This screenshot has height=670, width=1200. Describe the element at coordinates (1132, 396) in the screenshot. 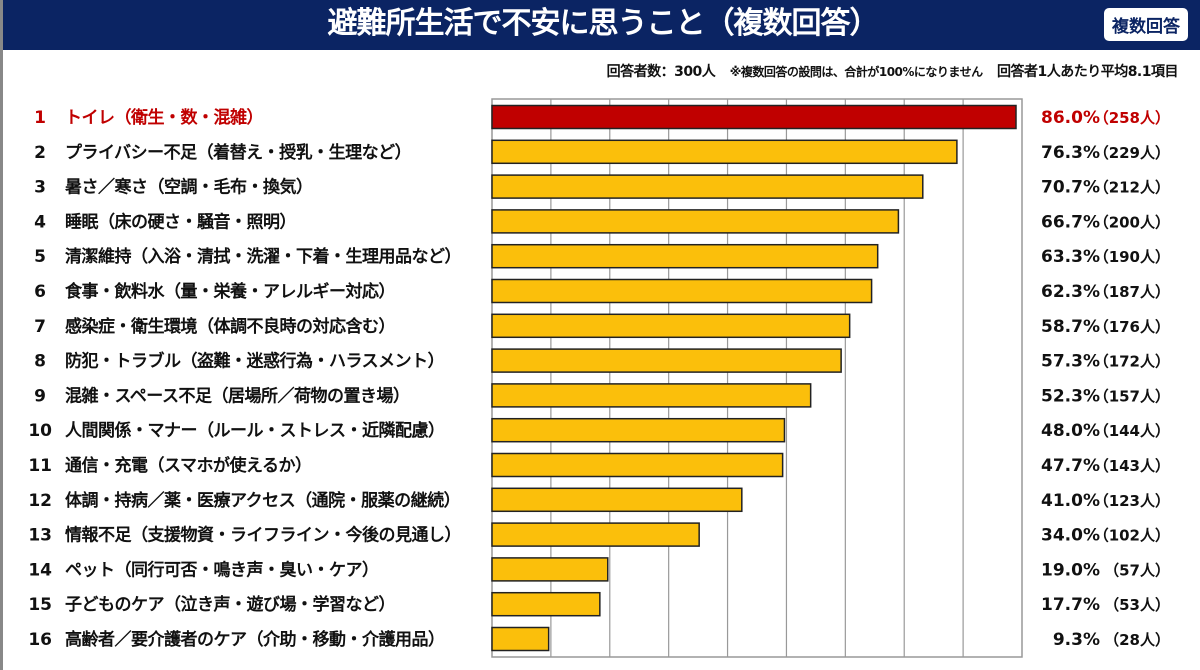

I see `count-label: （157人）` at that location.